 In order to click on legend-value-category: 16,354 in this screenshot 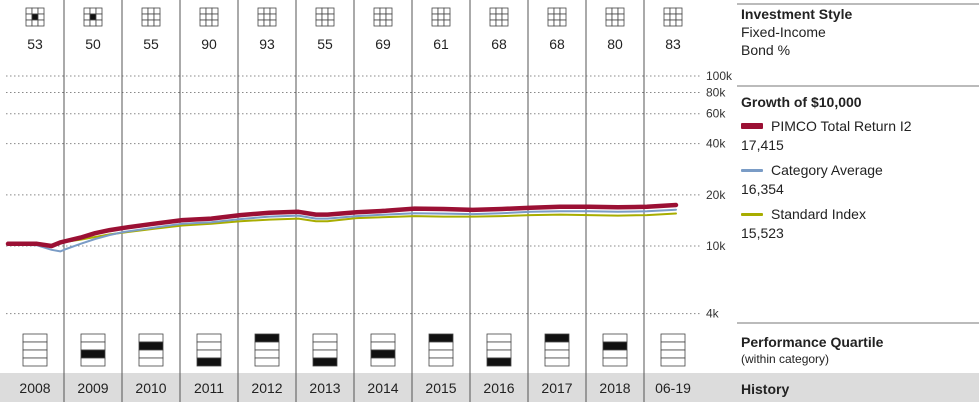, I will do `click(762, 189)`.